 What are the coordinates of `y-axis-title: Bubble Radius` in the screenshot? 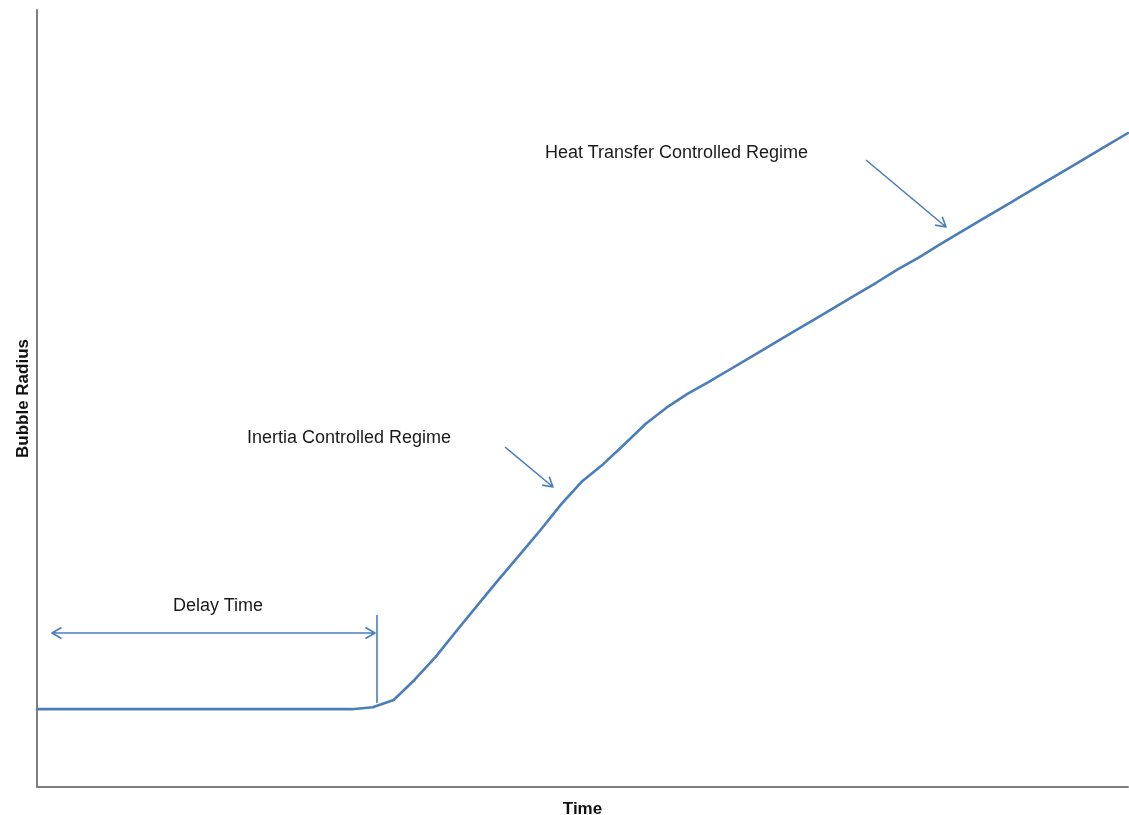 It's located at (22, 398).